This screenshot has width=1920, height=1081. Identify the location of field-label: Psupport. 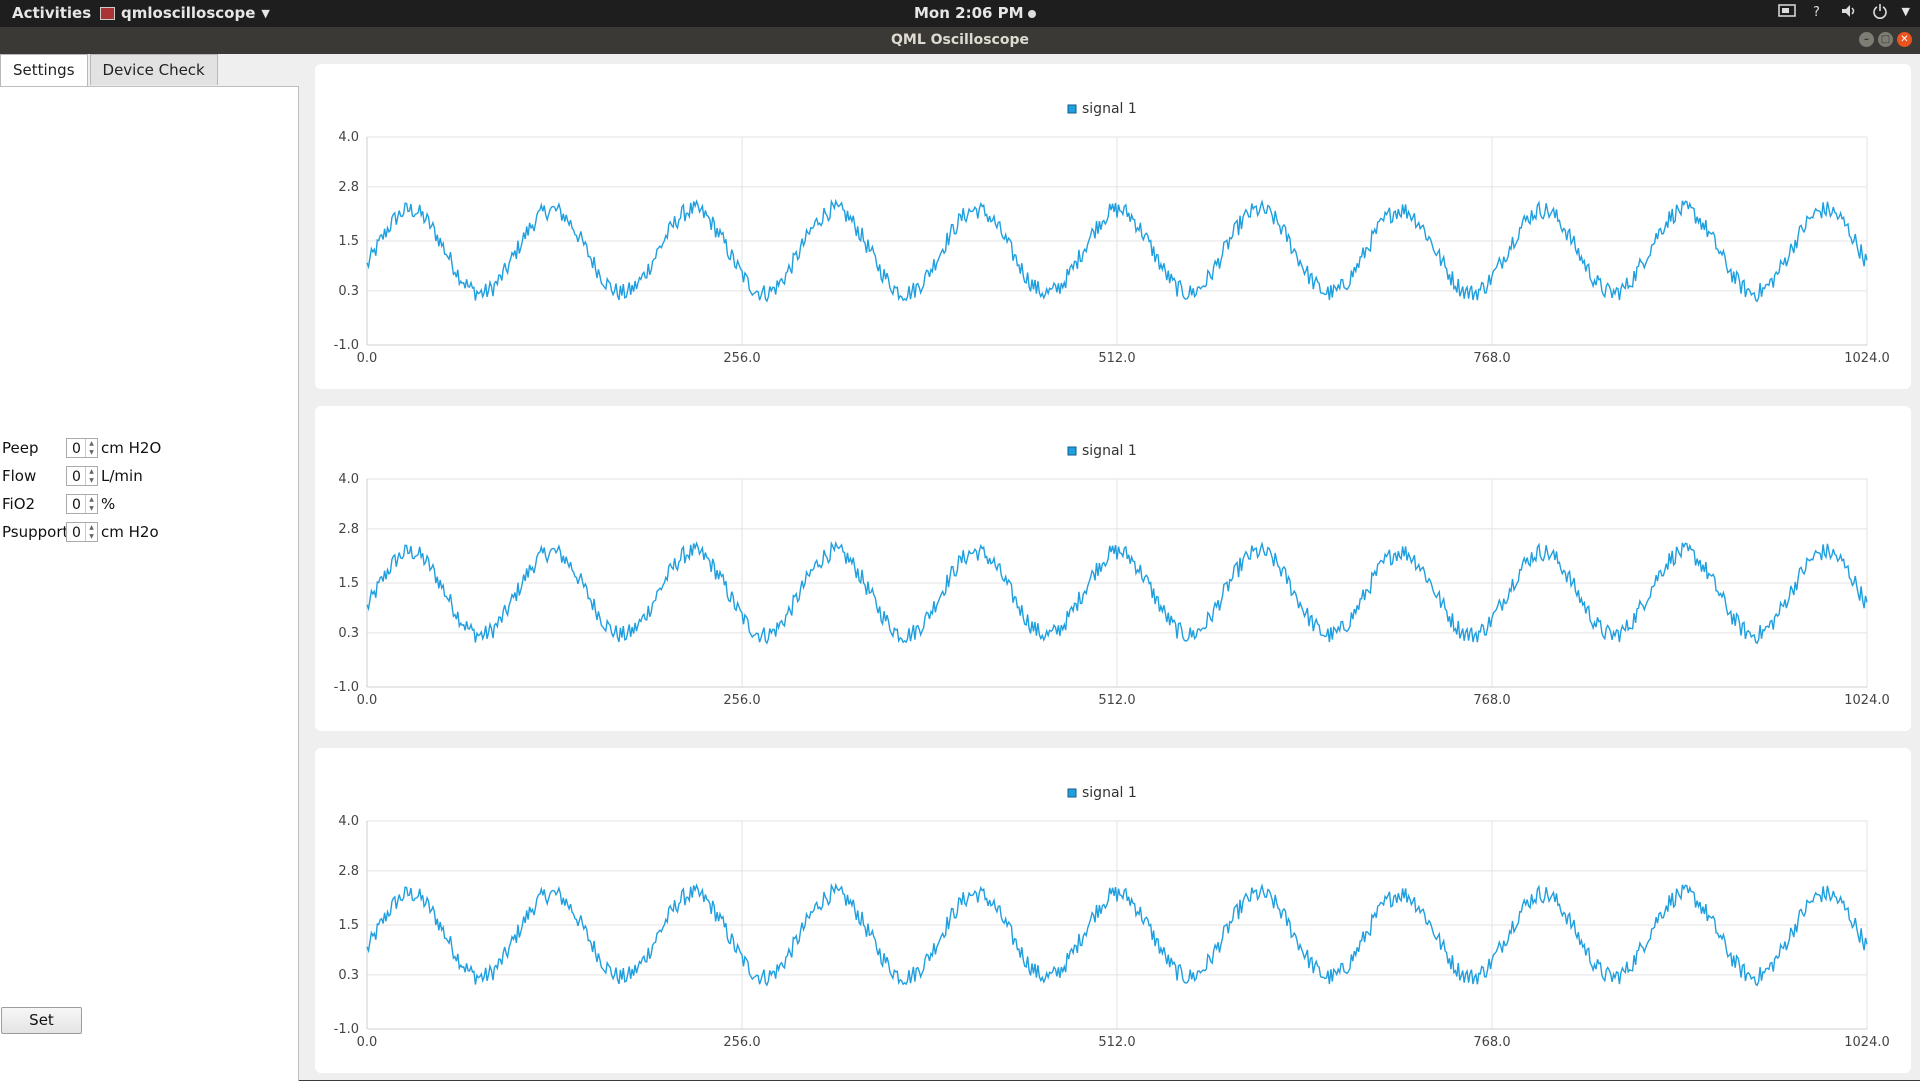
(35, 532).